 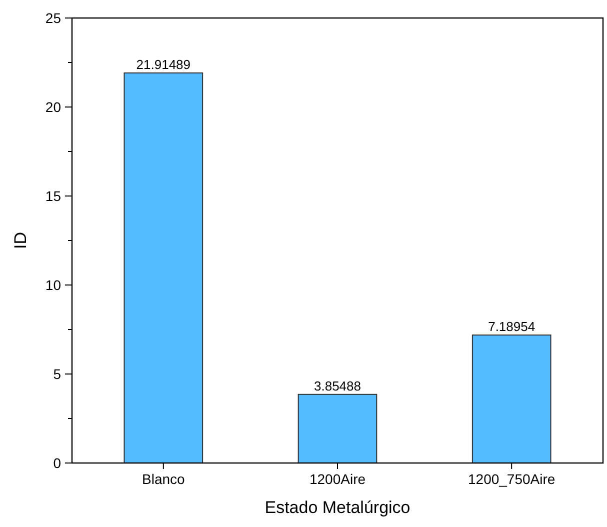 I want to click on x-tick-label: 1200_750Aire, so click(x=512, y=479).